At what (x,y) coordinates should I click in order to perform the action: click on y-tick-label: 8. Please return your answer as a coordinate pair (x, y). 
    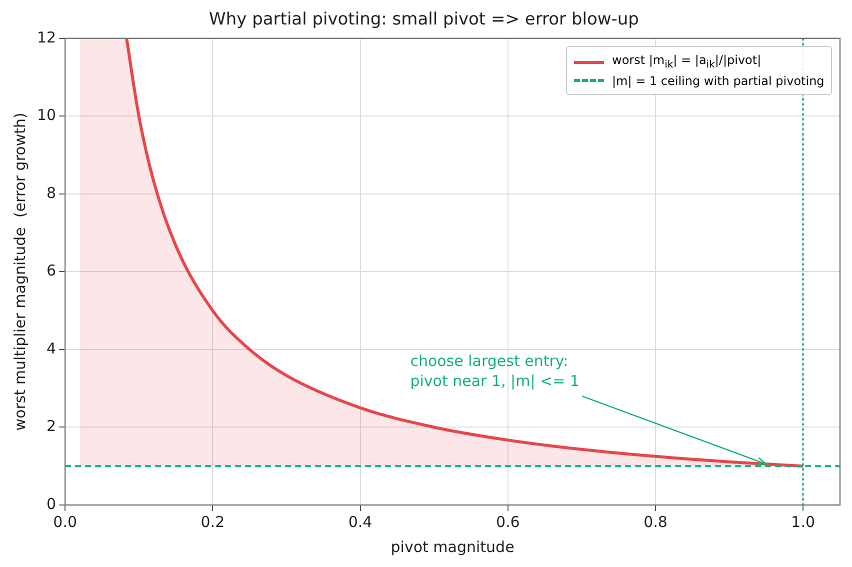
    Looking at the image, I should click on (51, 193).